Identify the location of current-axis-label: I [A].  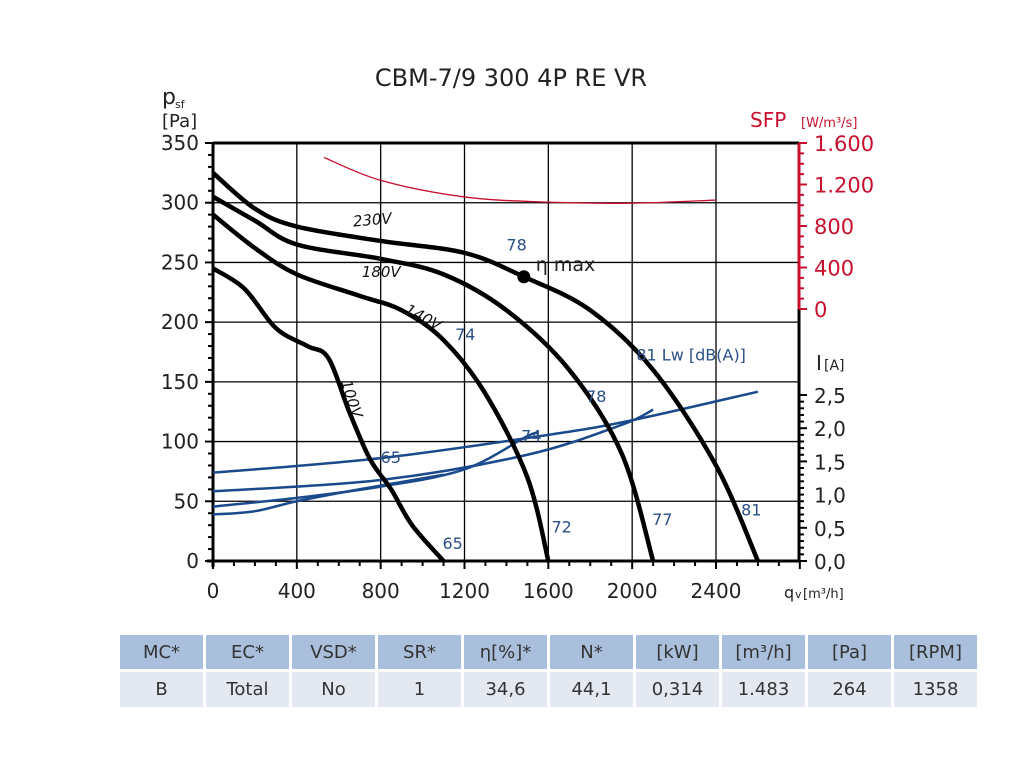
(830, 363).